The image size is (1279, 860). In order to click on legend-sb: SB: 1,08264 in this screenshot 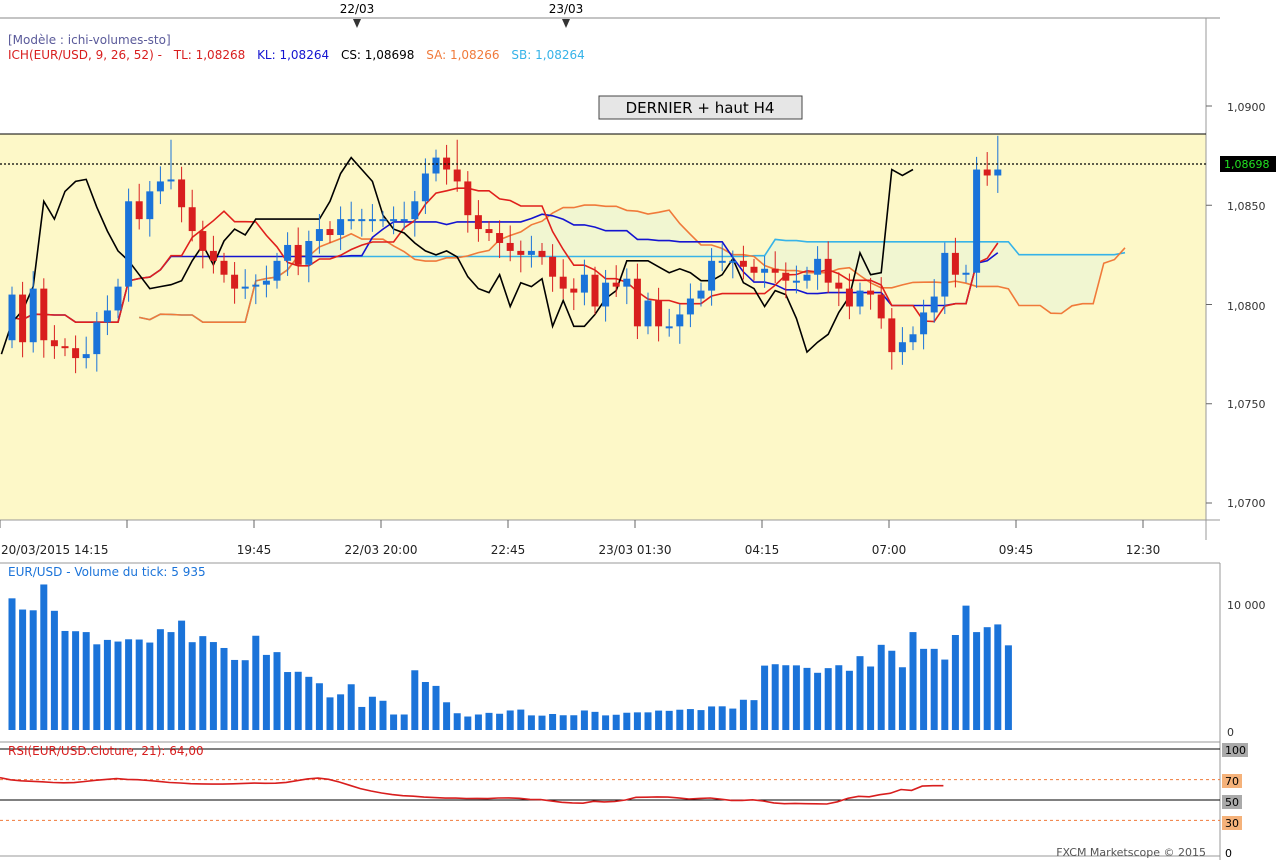, I will do `click(547, 55)`.